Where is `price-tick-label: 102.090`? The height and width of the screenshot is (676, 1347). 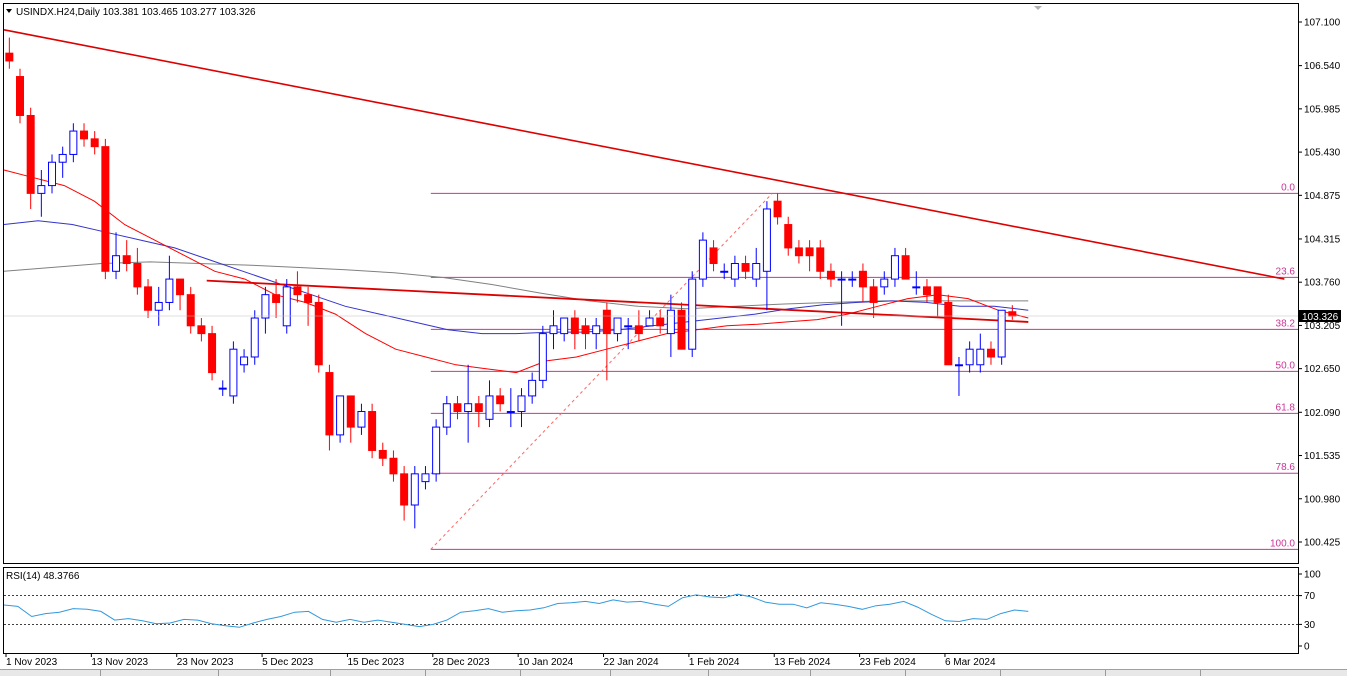 price-tick-label: 102.090 is located at coordinates (1322, 413).